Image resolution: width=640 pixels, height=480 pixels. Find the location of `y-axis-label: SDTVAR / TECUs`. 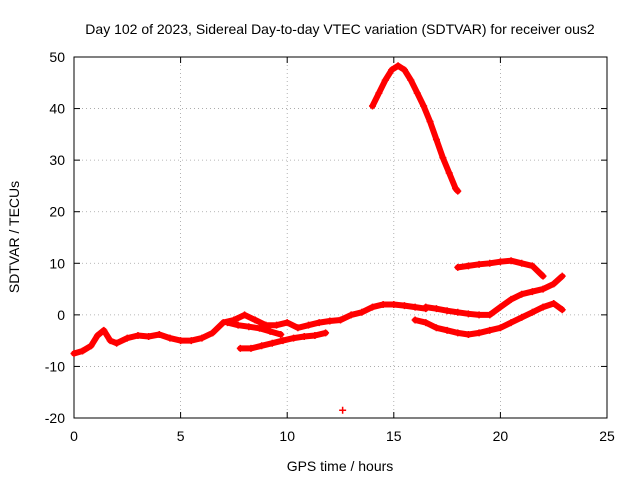

y-axis-label: SDTVAR / TECUs is located at coordinates (14, 237).